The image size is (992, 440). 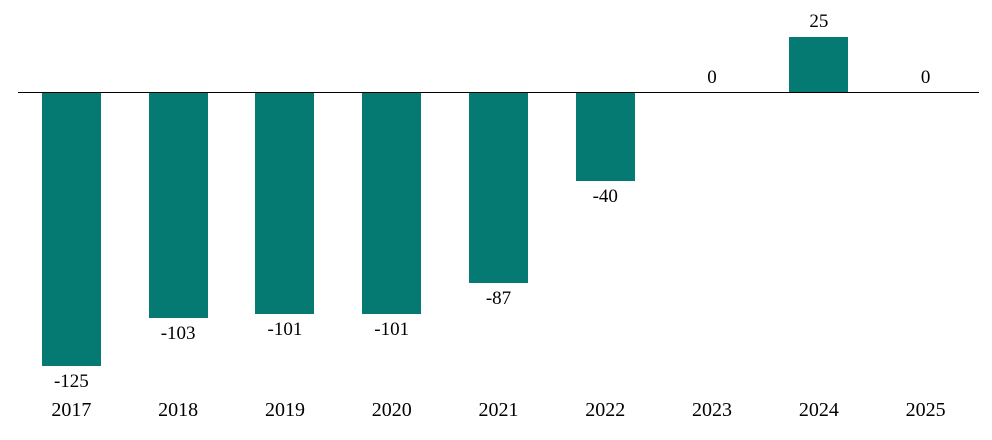 What do you see at coordinates (712, 78) in the screenshot?
I see `value-label-2023: 0` at bounding box center [712, 78].